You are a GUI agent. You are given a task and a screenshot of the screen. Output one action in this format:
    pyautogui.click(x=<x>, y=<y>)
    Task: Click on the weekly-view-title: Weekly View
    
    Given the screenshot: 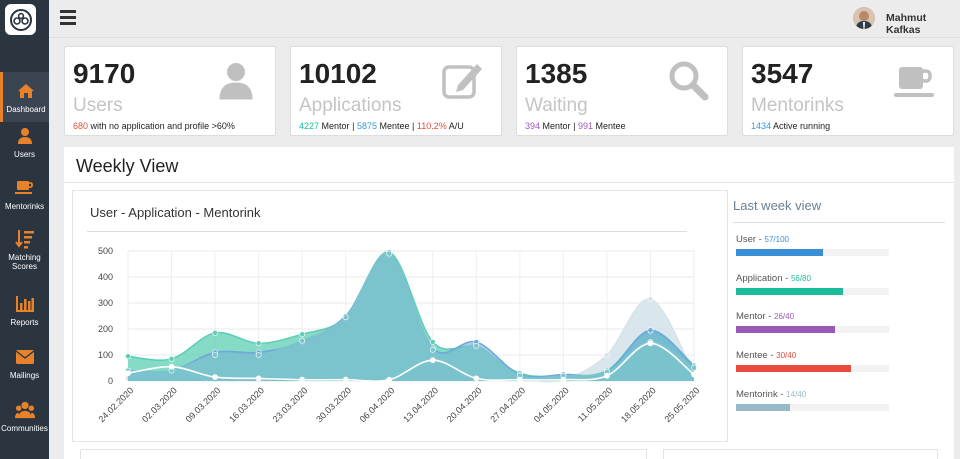 What is the action you would take?
    pyautogui.click(x=127, y=166)
    